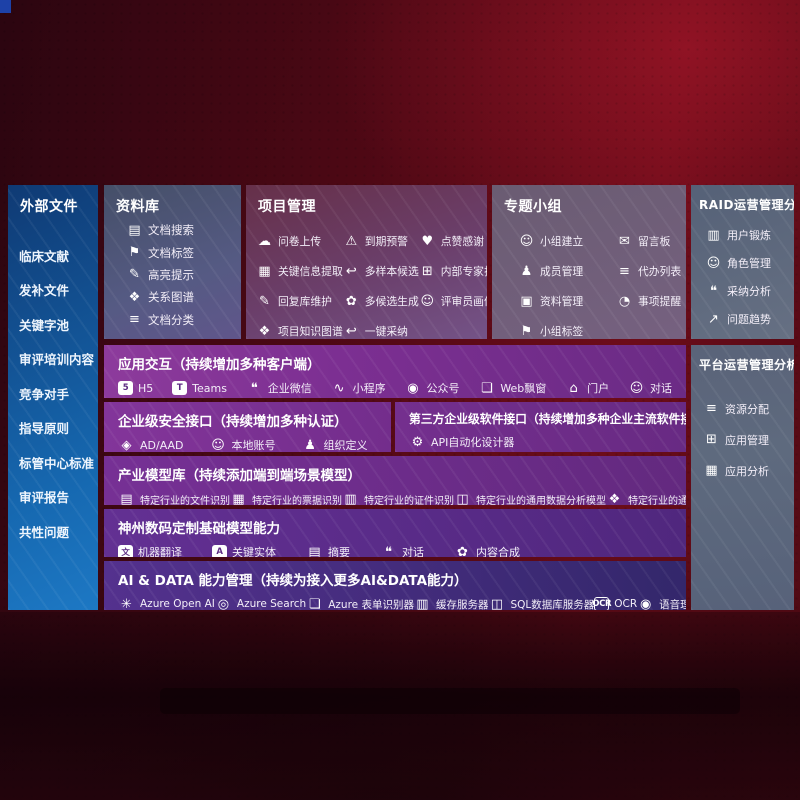 The width and height of the screenshot is (800, 800). Describe the element at coordinates (44, 532) in the screenshot. I see `sidebar-item: 共性问题` at that location.